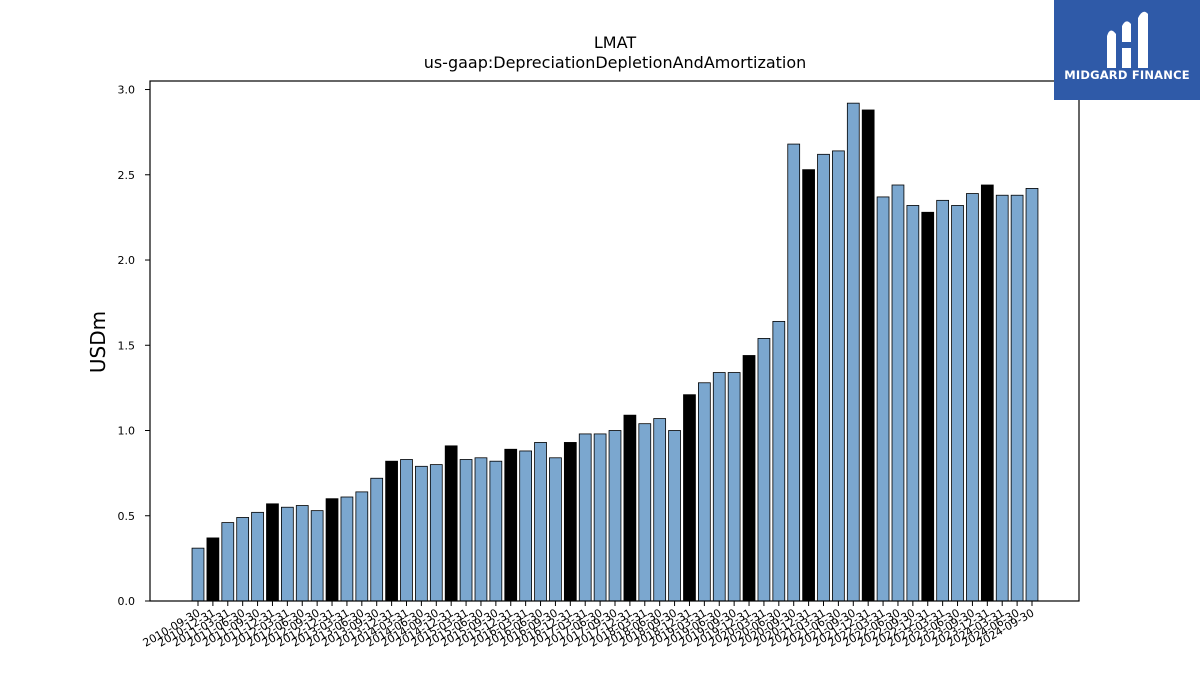 The height and width of the screenshot is (675, 1200). I want to click on y-tick-label: 1.0, so click(127, 431).